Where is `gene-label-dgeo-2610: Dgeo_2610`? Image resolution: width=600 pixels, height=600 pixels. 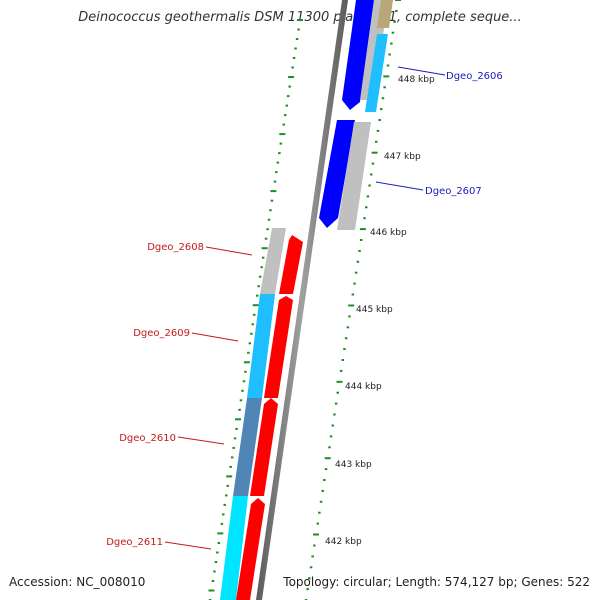
gene-label-dgeo-2610: Dgeo_2610 is located at coordinates (147, 438).